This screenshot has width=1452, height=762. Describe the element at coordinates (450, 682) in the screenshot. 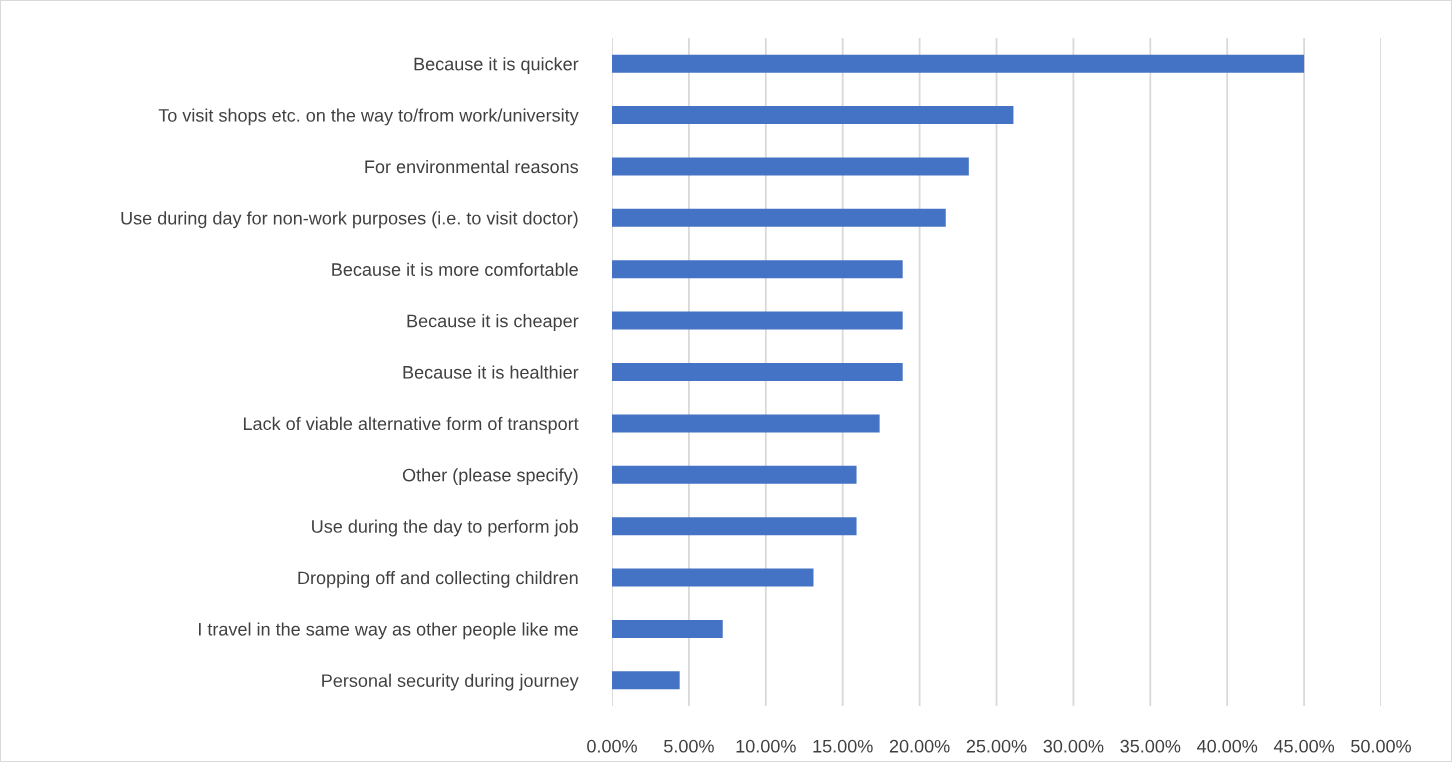

I see `y-tick-label: Personal security during journey` at that location.